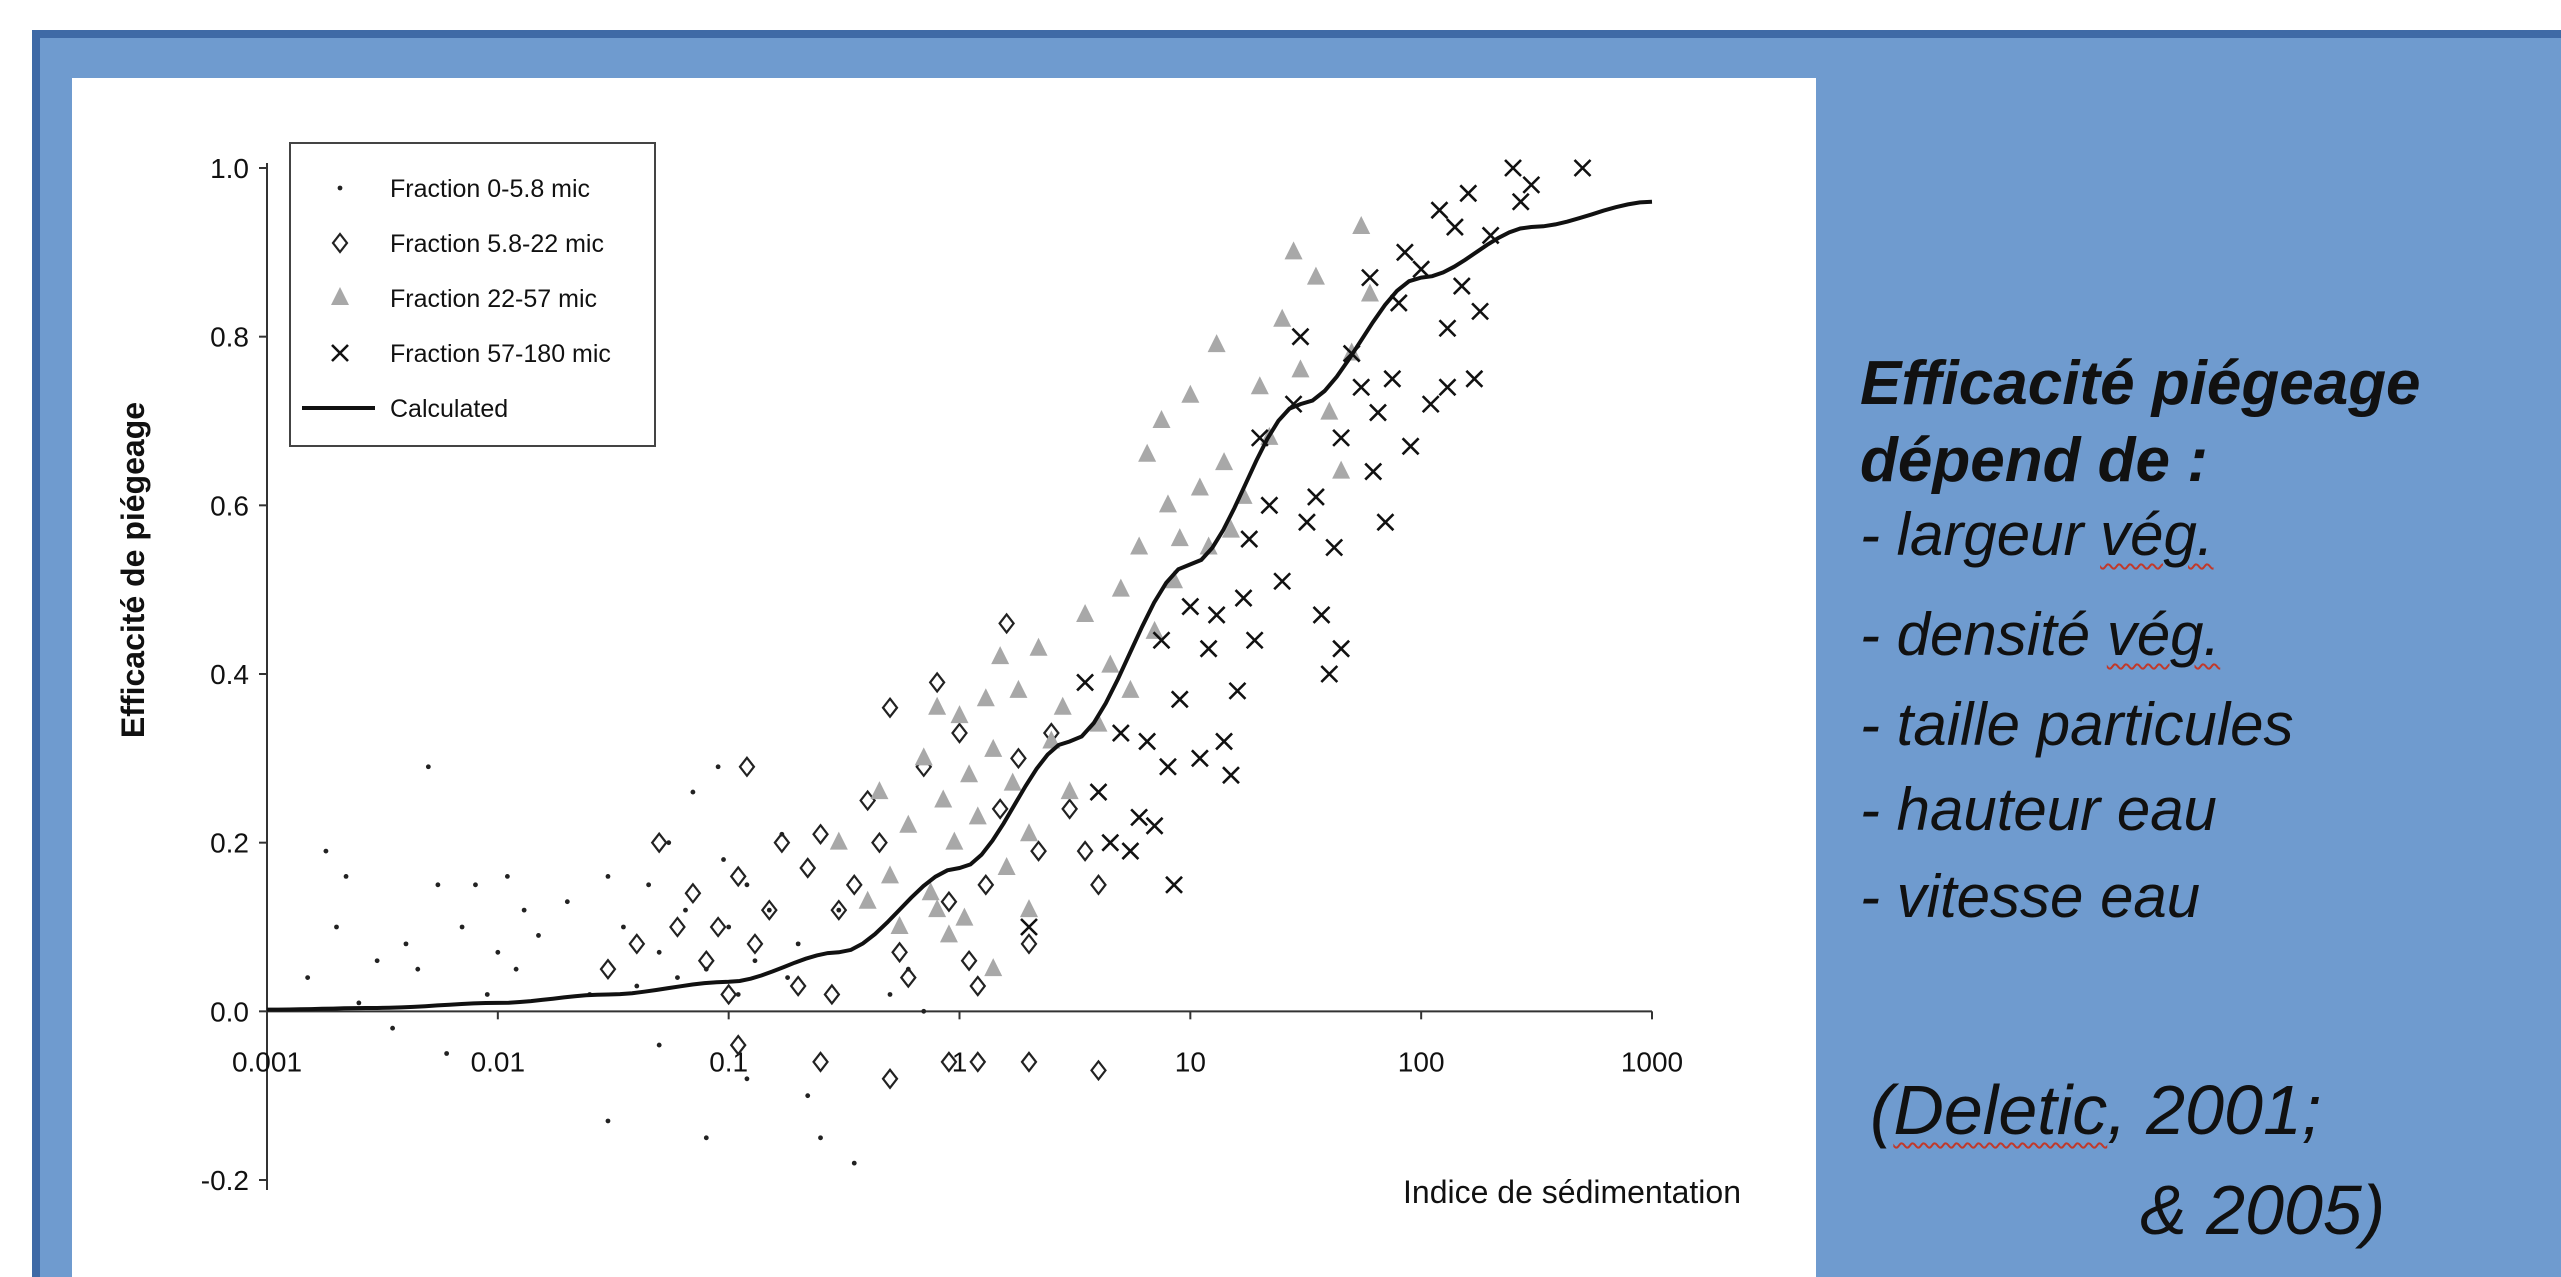 The height and width of the screenshot is (1277, 2561). Describe the element at coordinates (472, 294) in the screenshot. I see `legend-box` at that location.